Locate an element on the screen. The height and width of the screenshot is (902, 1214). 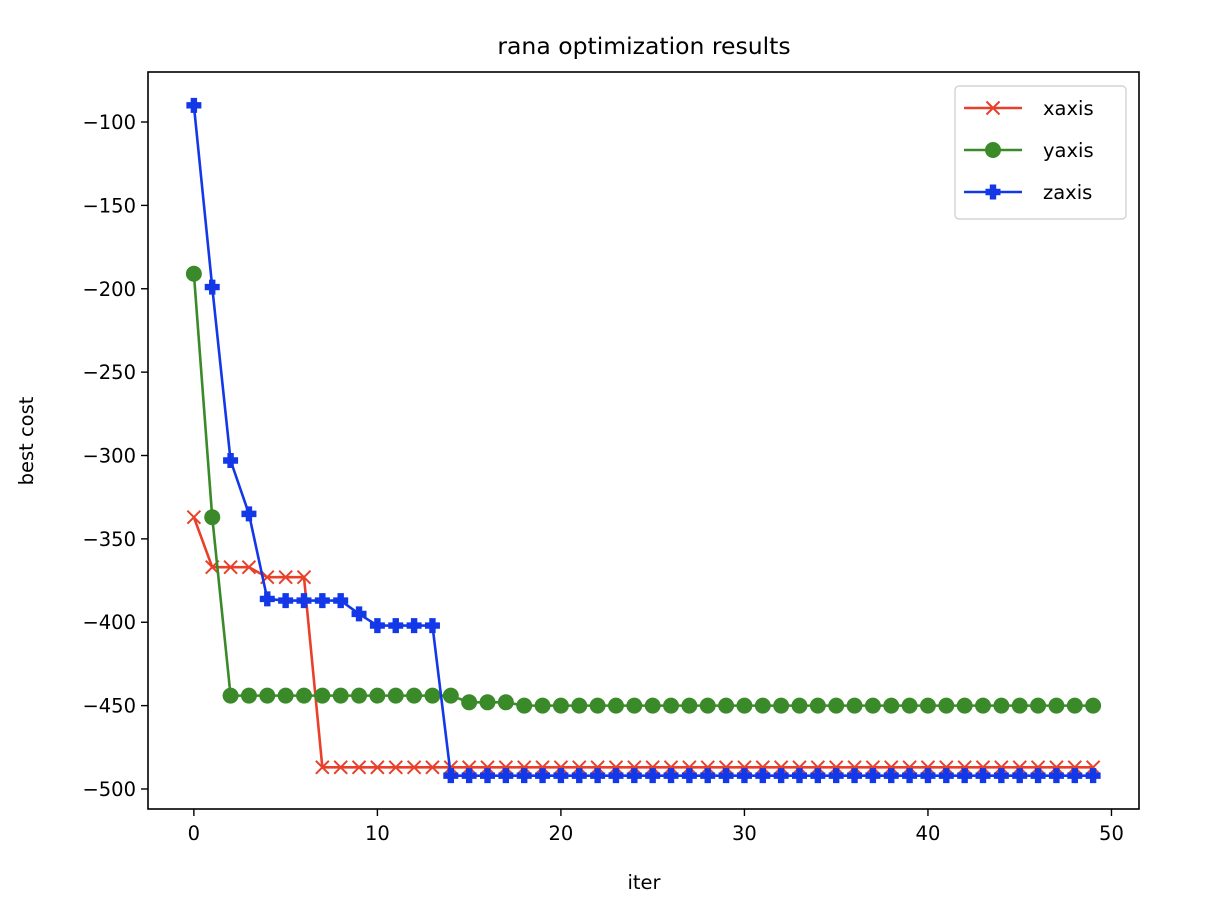
legend-box is located at coordinates (1040, 152).